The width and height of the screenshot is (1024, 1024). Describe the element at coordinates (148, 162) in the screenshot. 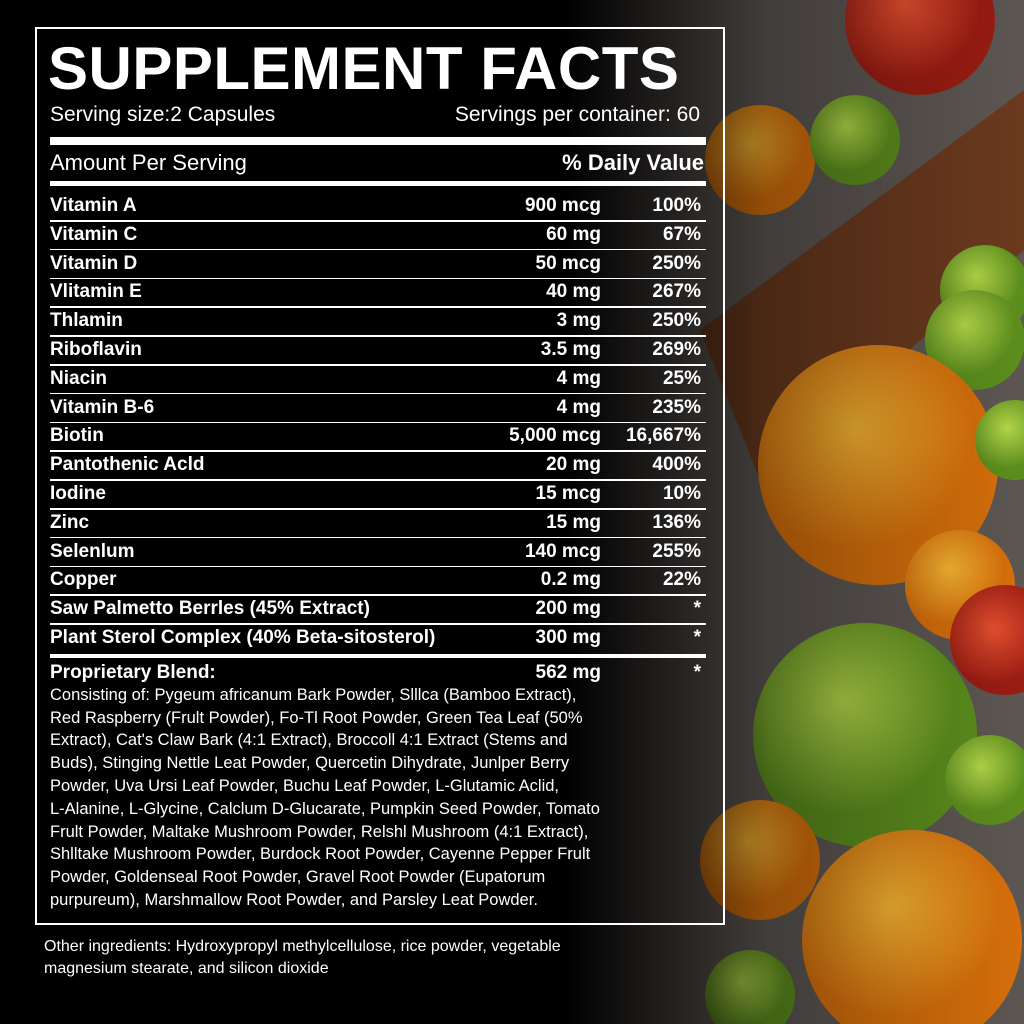

I see `amount-header: Amount Per Serving` at that location.